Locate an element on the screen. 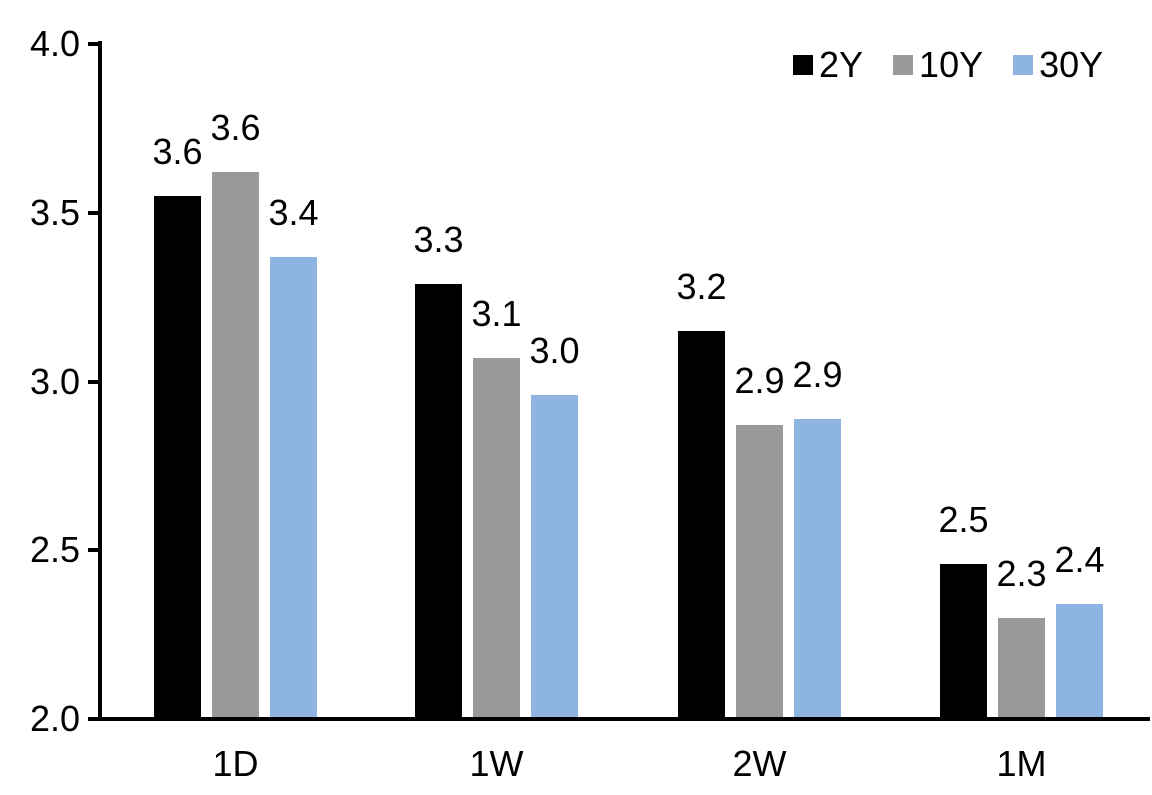 Image resolution: width=1152 pixels, height=795 pixels. legend-label: 2Y is located at coordinates (841, 64).